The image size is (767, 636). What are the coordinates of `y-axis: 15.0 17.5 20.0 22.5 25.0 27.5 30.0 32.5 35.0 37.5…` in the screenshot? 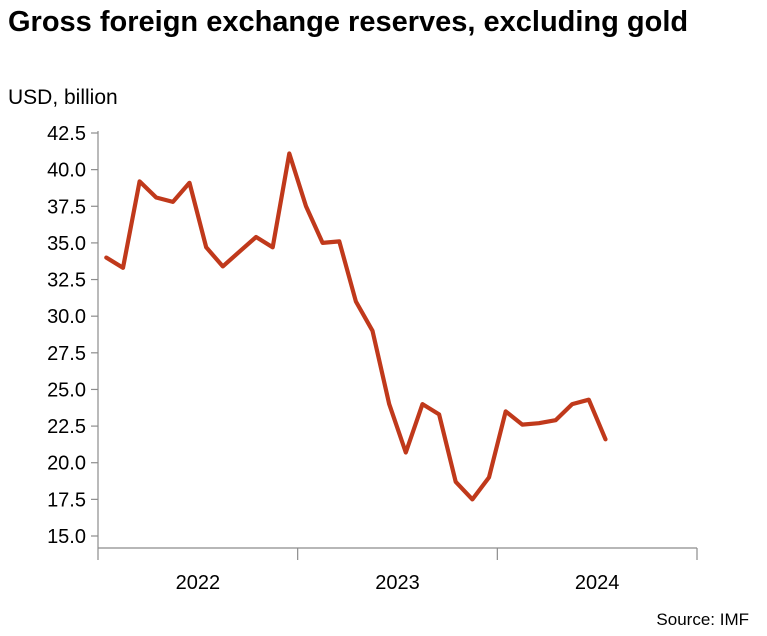 It's located at (73, 335).